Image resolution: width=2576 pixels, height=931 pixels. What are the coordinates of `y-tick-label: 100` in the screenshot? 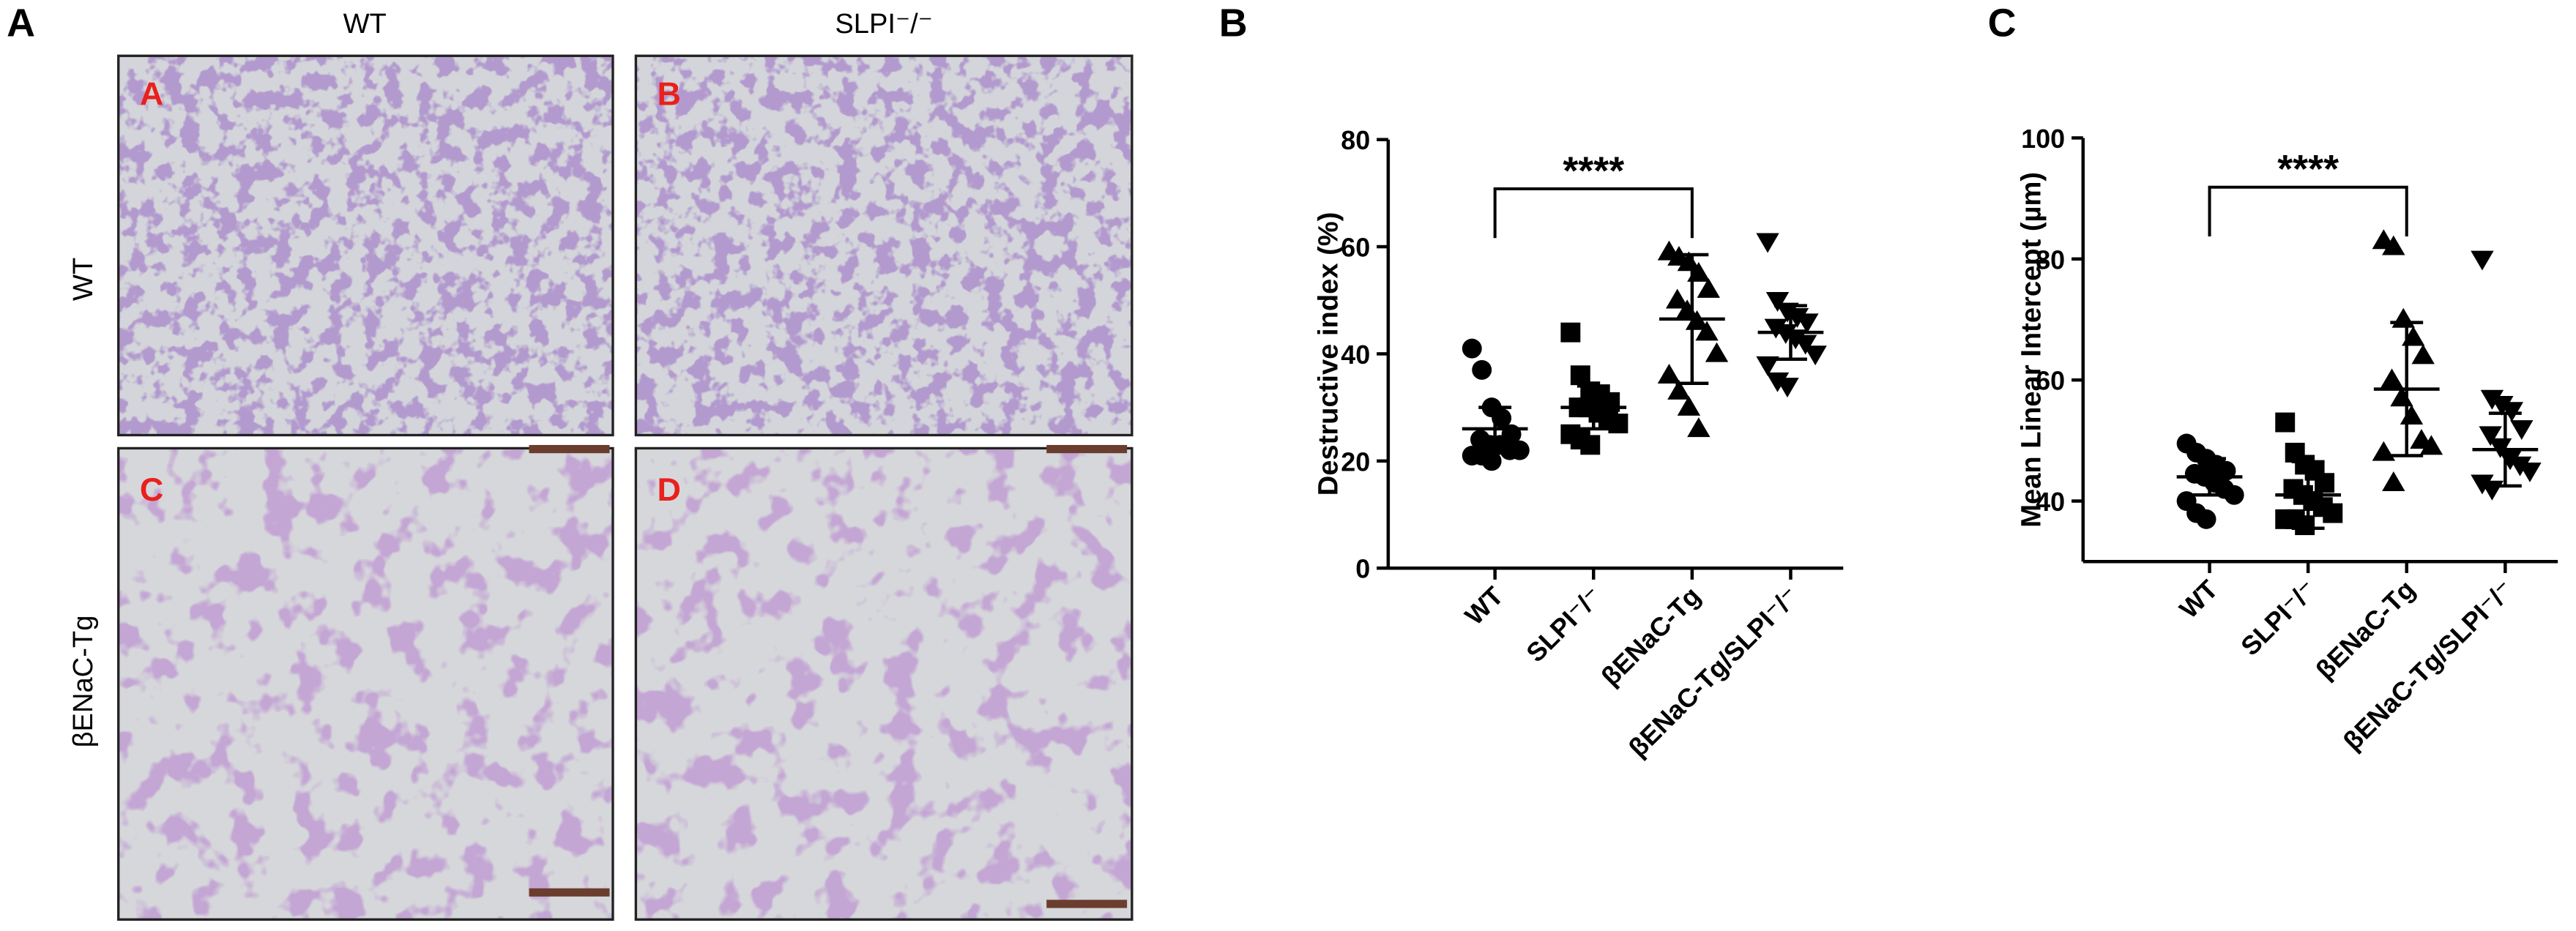 It's located at (2043, 139).